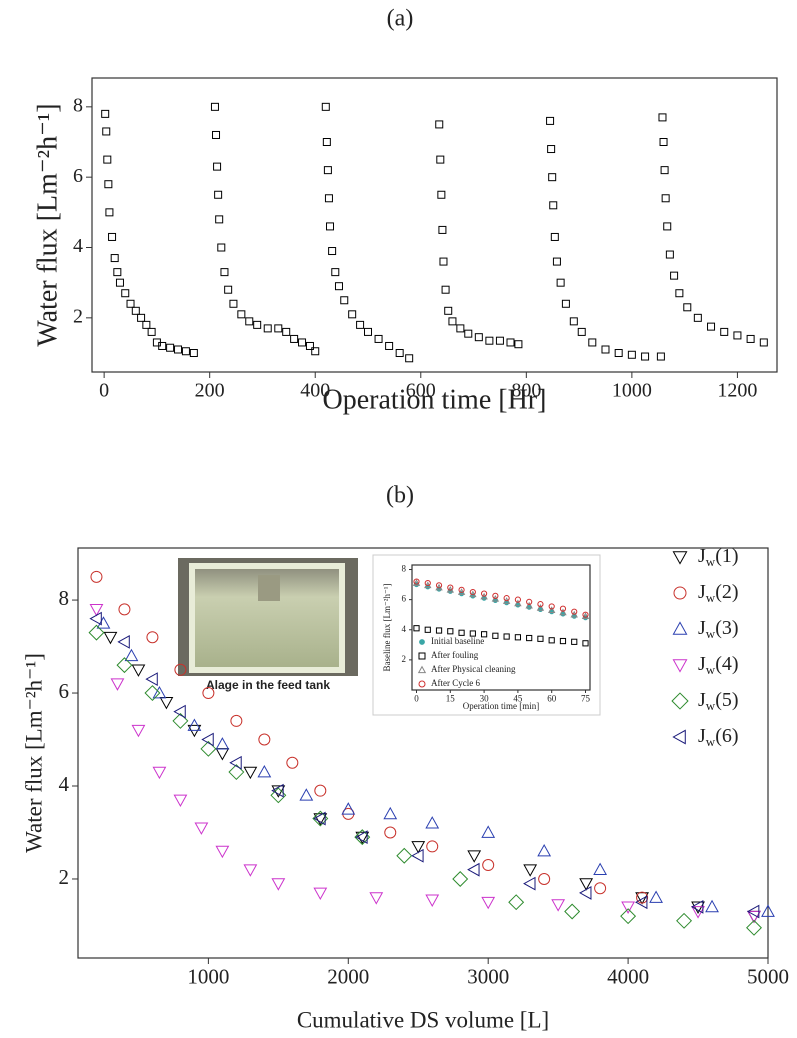 This screenshot has height=1038, width=797. What do you see at coordinates (718, 665) in the screenshot?
I see `legend-label: Jw(4)` at bounding box center [718, 665].